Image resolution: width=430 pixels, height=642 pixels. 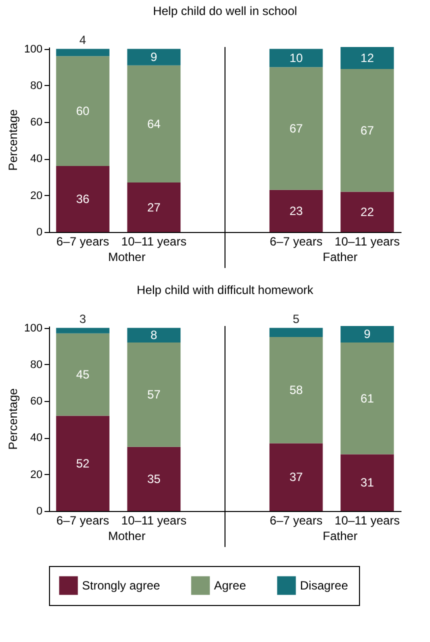 What do you see at coordinates (82, 319) in the screenshot?
I see `data-label: 3` at bounding box center [82, 319].